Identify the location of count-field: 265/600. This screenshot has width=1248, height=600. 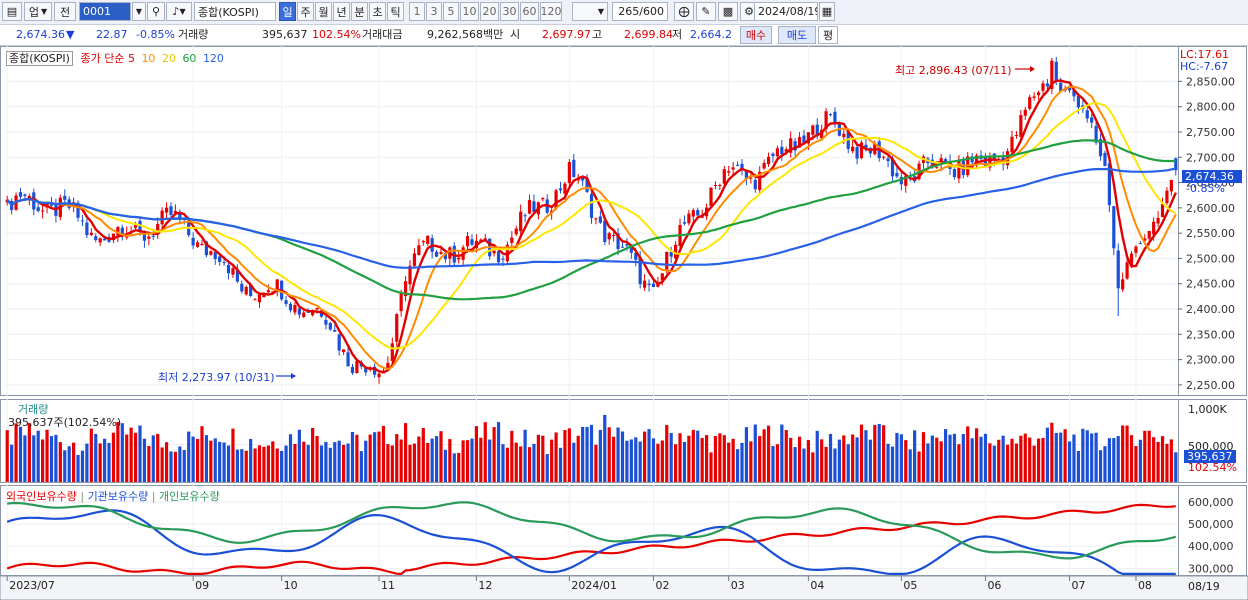
(640, 11).